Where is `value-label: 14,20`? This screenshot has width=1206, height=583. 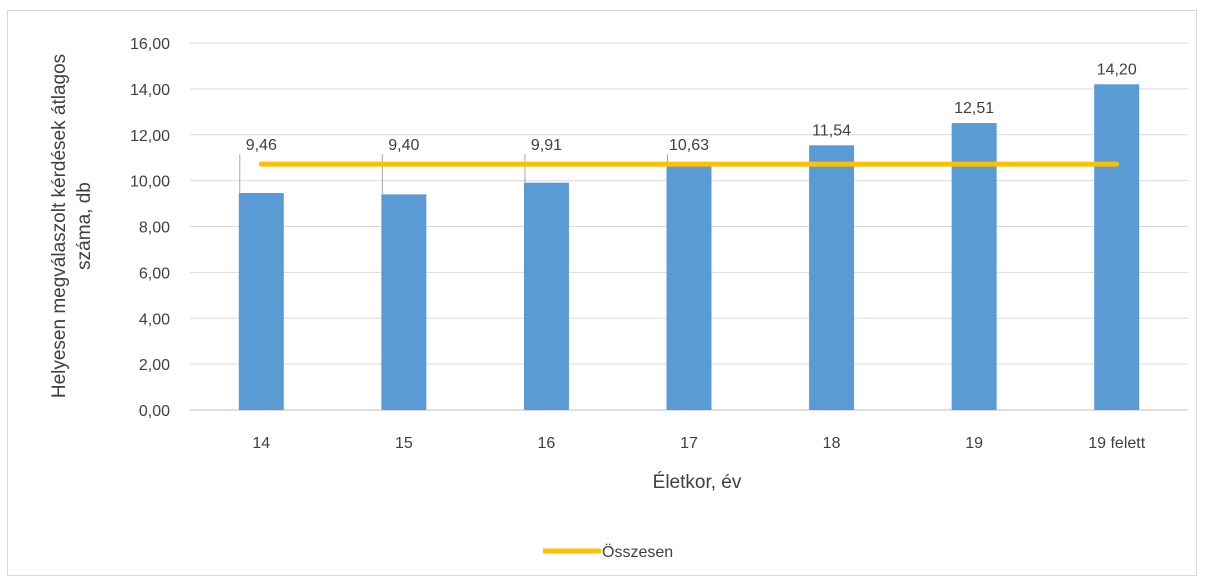
value-label: 14,20 is located at coordinates (1117, 69).